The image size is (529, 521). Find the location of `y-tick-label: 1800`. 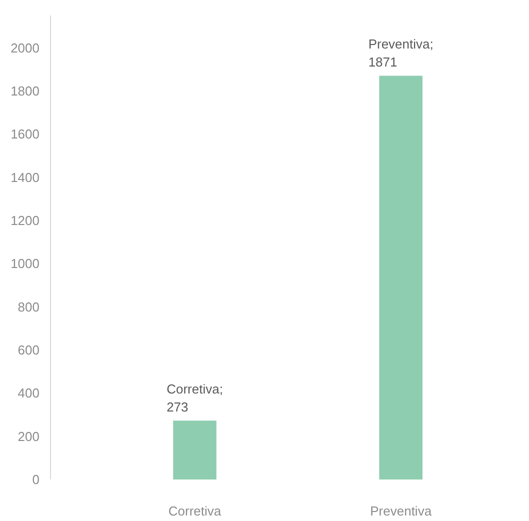

y-tick-label: 1800 is located at coordinates (25, 91).